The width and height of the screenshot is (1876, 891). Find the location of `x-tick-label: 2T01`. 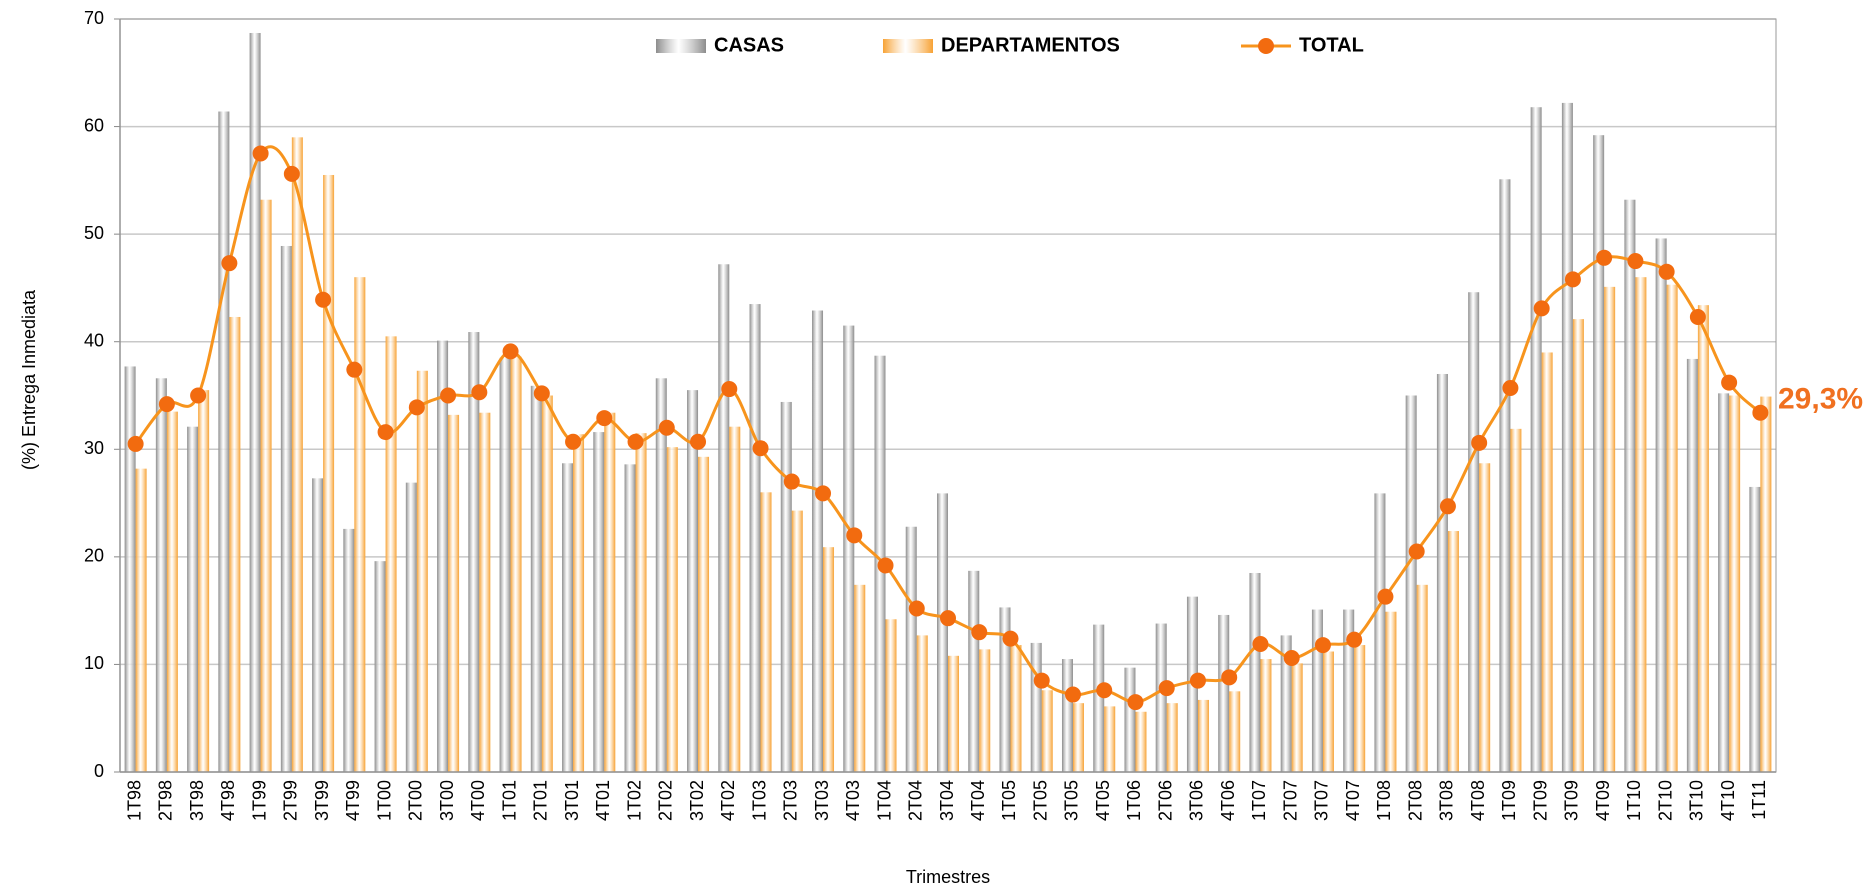

x-tick-label: 2T01 is located at coordinates (541, 800).